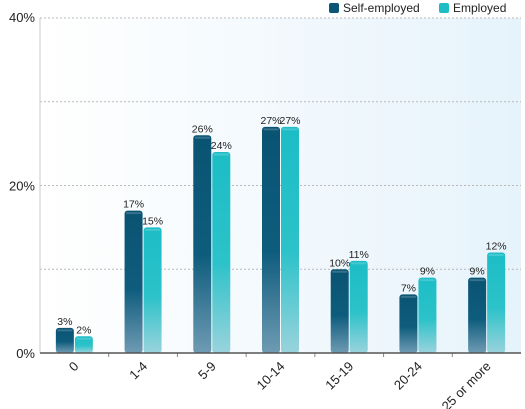  I want to click on data-label: 2%, so click(83, 330).